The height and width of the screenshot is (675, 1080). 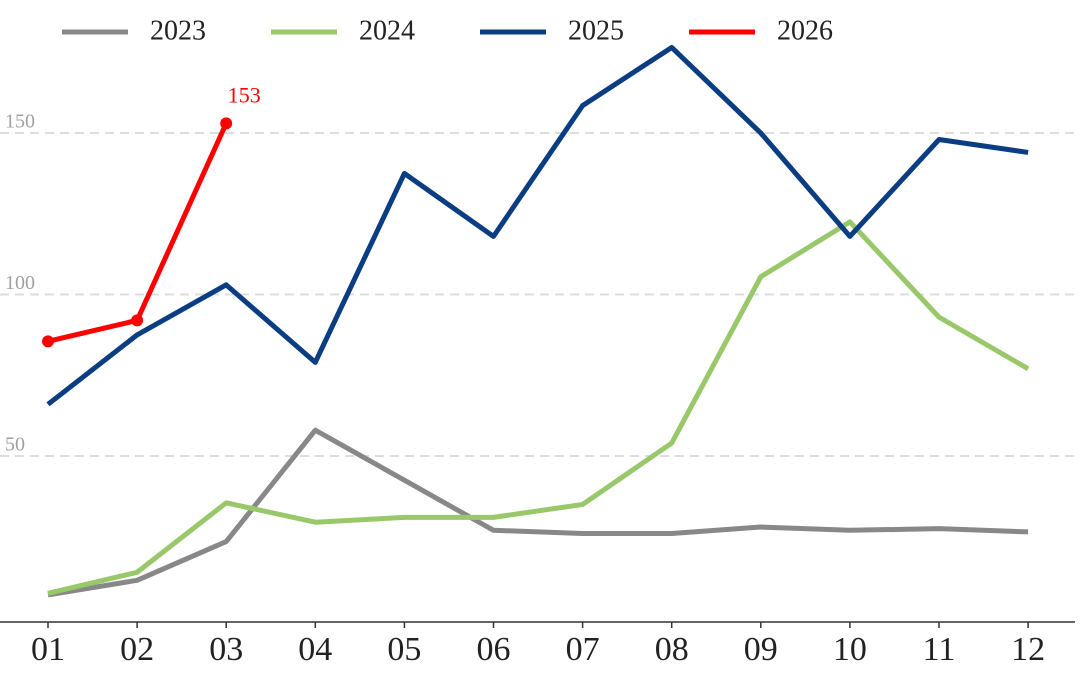 I want to click on x-tick-label: 11, so click(x=939, y=649).